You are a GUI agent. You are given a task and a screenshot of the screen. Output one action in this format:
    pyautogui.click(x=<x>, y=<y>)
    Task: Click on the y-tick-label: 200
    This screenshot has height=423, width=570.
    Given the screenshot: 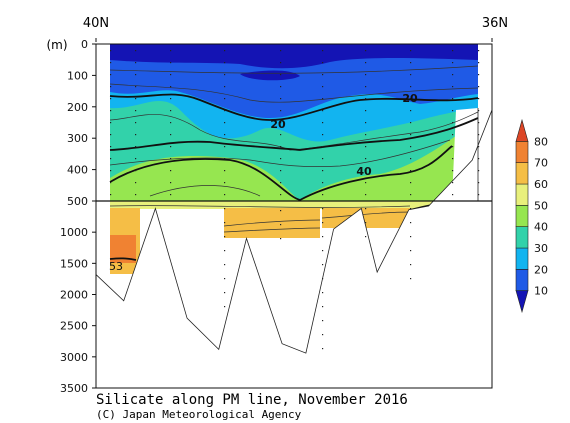 What is the action you would take?
    pyautogui.click(x=77, y=107)
    